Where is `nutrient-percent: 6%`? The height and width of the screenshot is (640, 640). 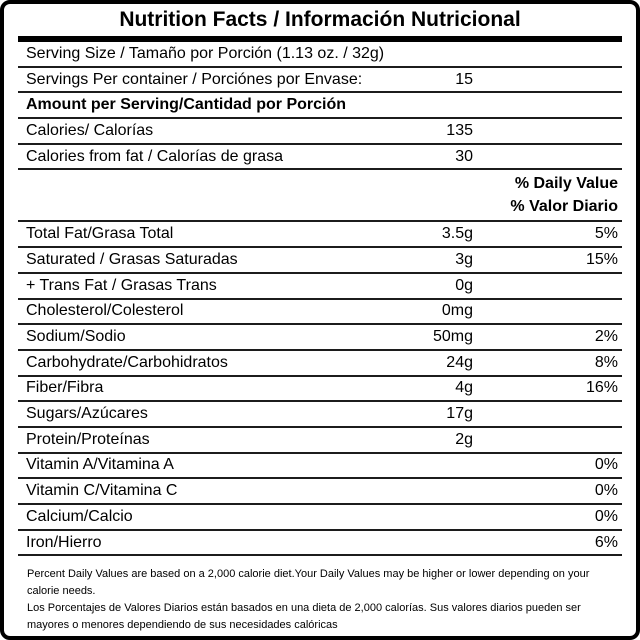 nutrient-percent: 6% is located at coordinates (606, 542).